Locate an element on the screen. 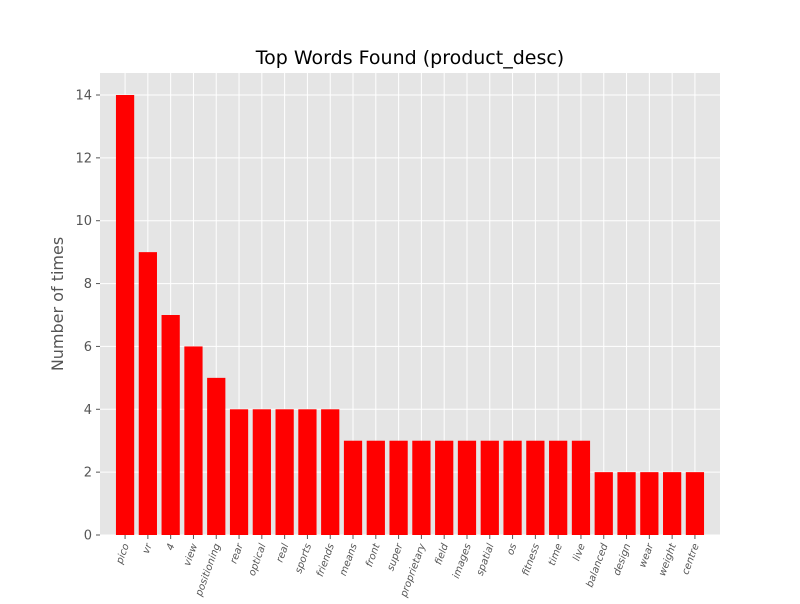  y-tick-label: 2 is located at coordinates (88, 473).